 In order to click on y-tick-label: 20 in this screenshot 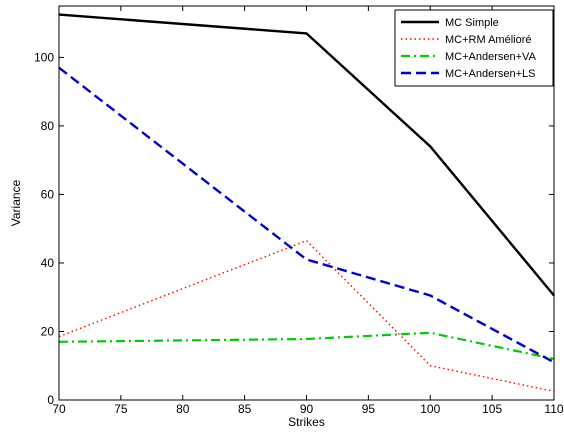, I will do `click(48, 331)`.